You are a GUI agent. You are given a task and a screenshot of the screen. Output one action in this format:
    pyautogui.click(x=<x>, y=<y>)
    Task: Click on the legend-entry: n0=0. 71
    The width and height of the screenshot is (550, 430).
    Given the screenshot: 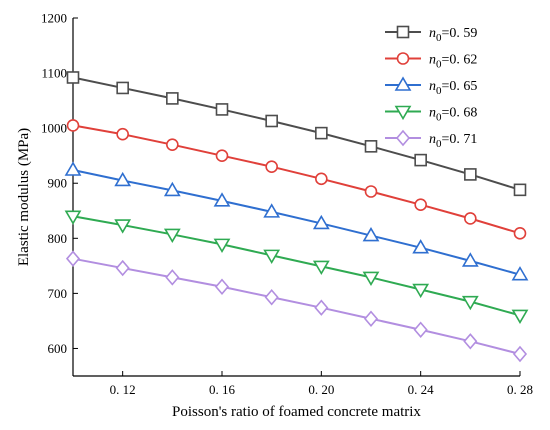 What is the action you would take?
    pyautogui.click(x=431, y=139)
    